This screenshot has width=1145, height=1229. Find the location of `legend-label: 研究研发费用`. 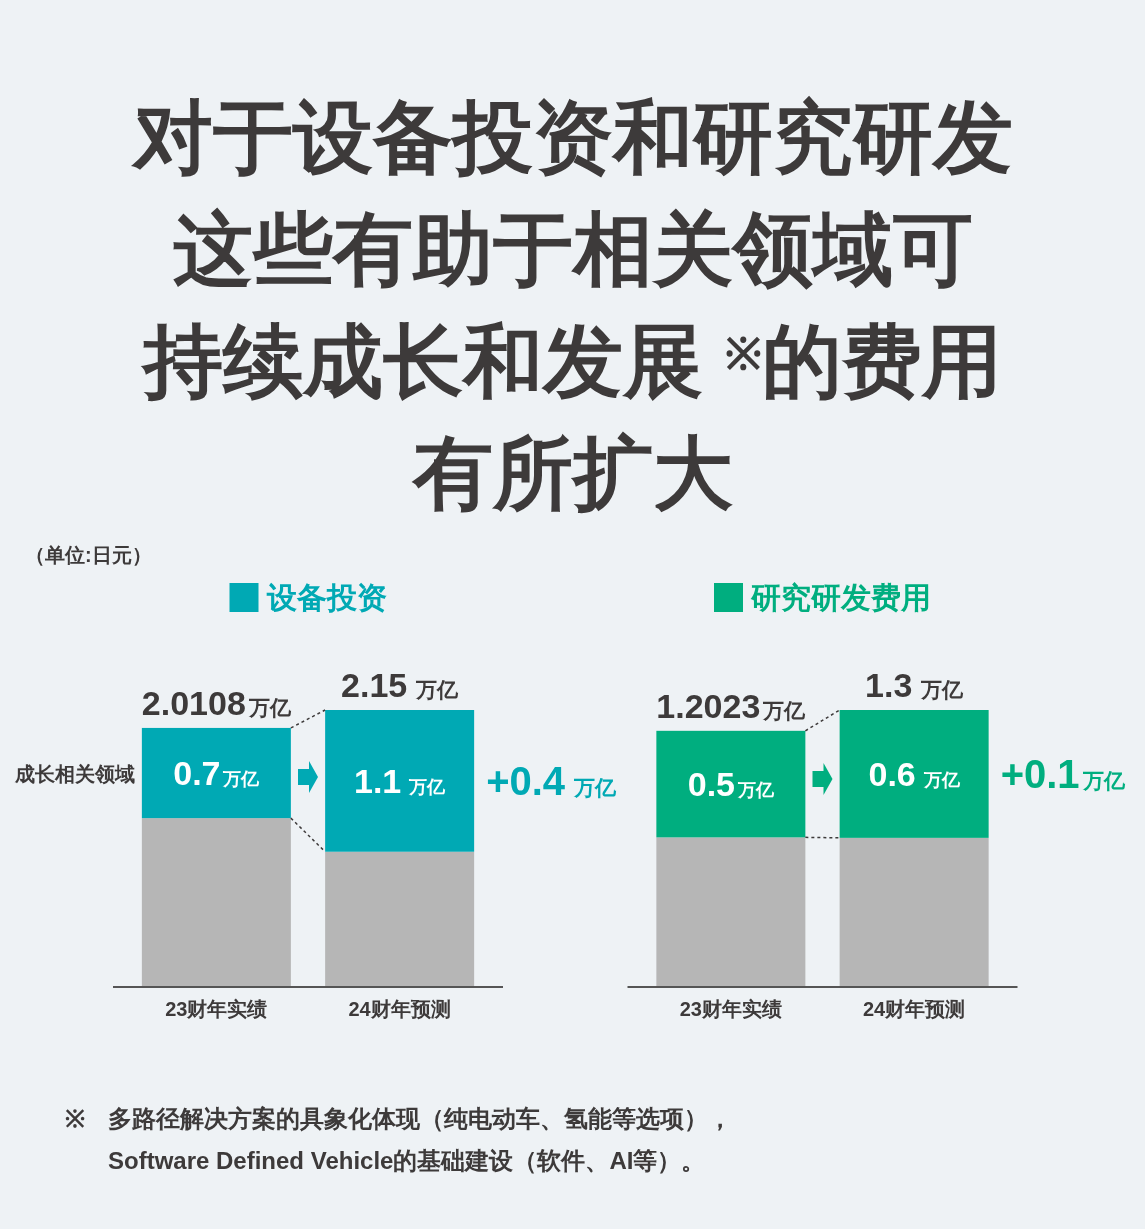

legend-label: 研究研发费用 is located at coordinates (840, 597).